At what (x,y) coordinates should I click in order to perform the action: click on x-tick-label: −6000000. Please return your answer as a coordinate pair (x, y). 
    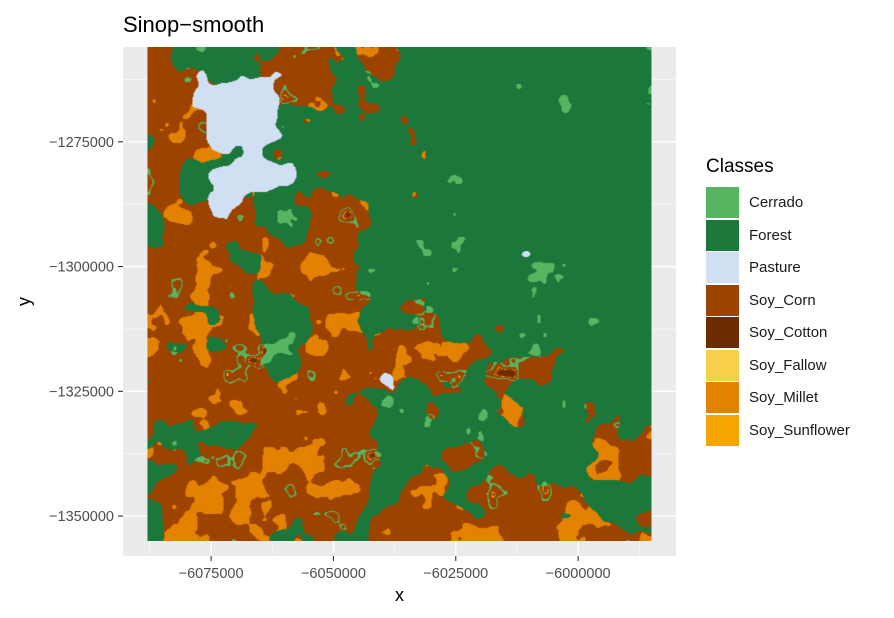
    Looking at the image, I should click on (578, 574).